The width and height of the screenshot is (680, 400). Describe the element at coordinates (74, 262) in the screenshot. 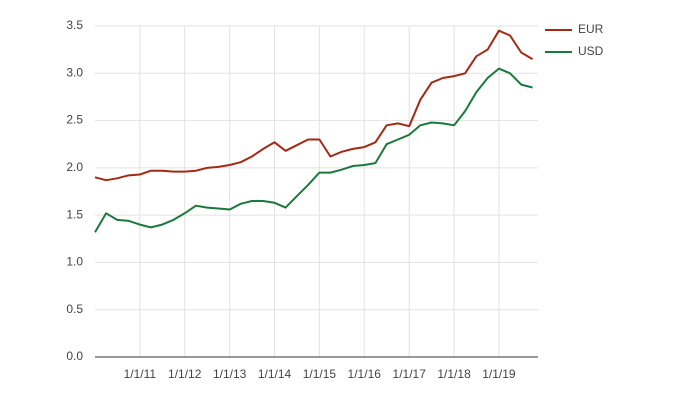

I see `y-tick-label: 1.0` at that location.